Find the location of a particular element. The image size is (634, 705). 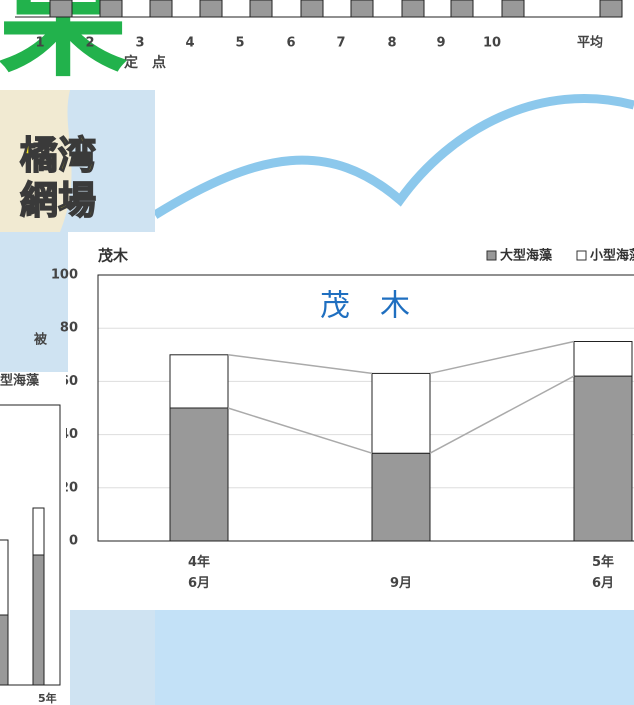

top-axis-label: 8 is located at coordinates (391, 43).